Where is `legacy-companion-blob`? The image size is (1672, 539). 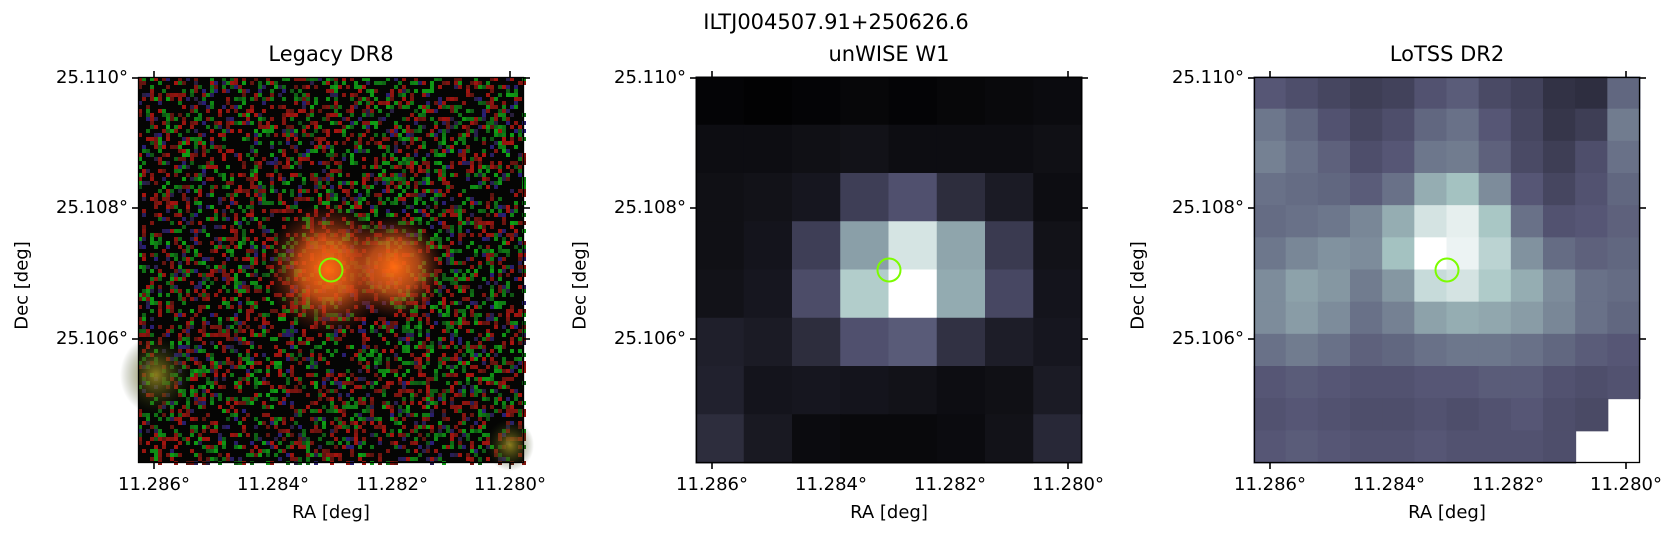
legacy-companion-blob is located at coordinates (394, 267).